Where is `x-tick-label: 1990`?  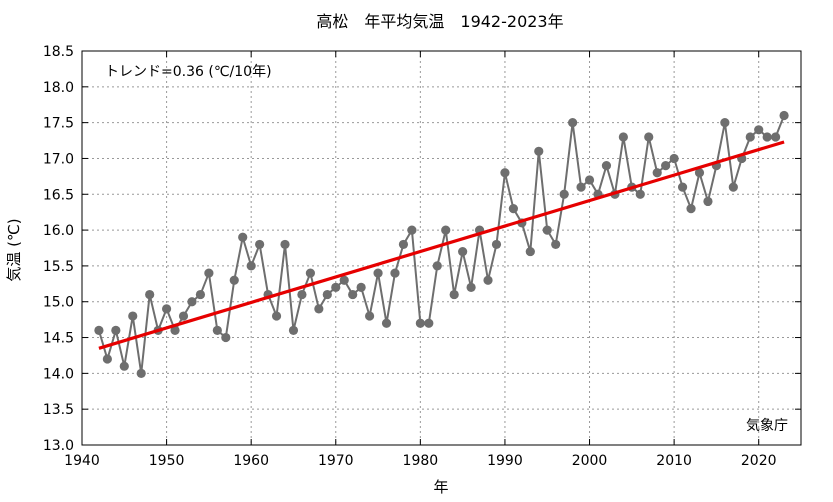
x-tick-label: 1990 is located at coordinates (505, 461).